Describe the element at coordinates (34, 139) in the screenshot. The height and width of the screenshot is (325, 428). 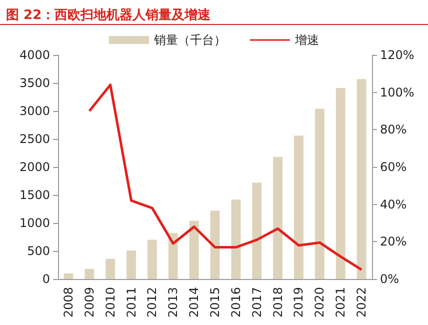
I see `y-tick-label: 2500` at that location.